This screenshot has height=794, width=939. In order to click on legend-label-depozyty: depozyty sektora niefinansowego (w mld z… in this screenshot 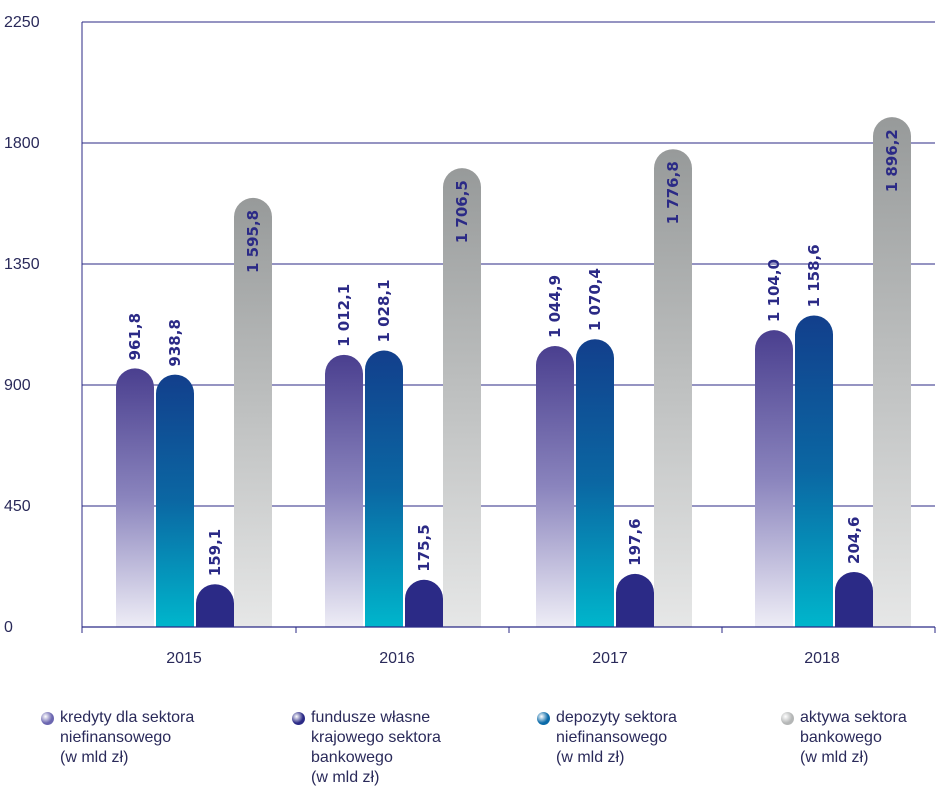, I will do `click(616, 737)`.